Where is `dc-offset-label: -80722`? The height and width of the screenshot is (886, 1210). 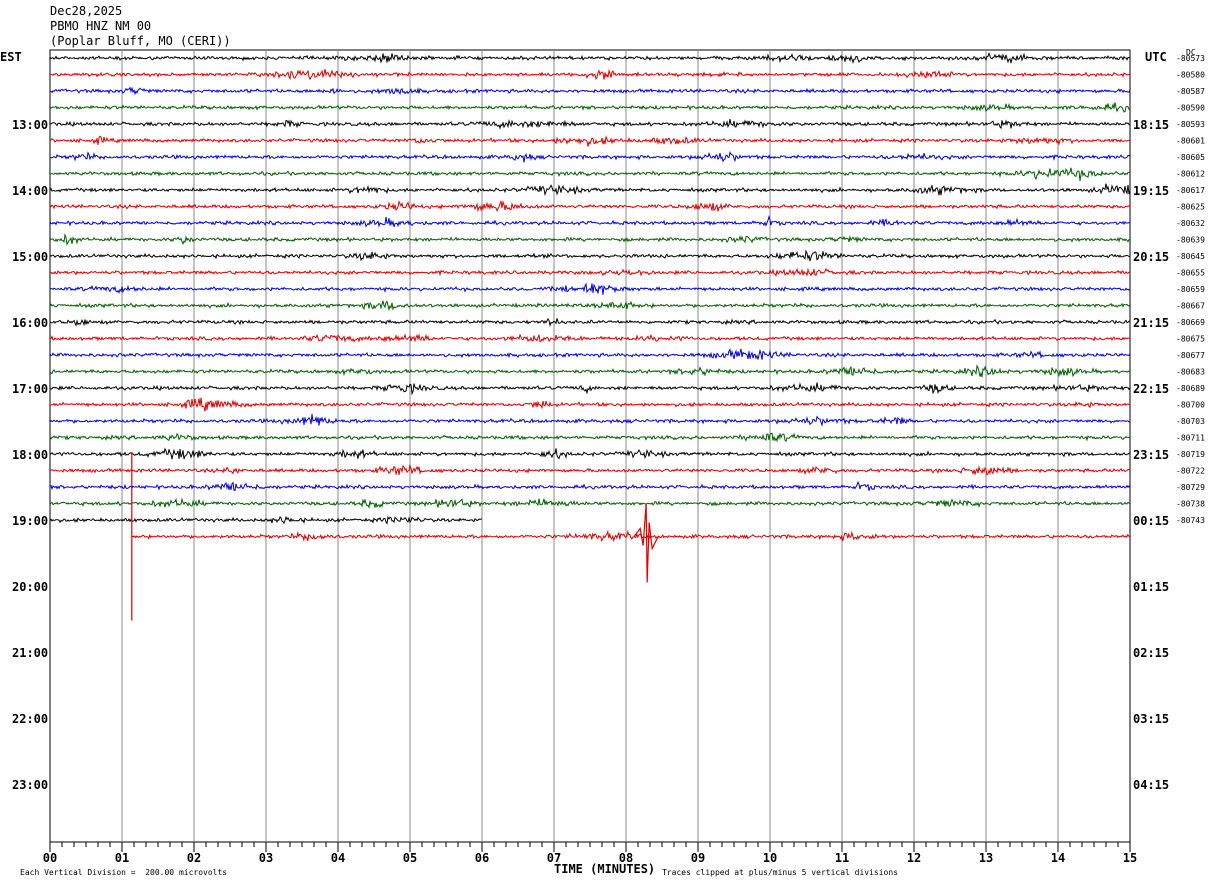 dc-offset-label: -80722 is located at coordinates (1190, 471).